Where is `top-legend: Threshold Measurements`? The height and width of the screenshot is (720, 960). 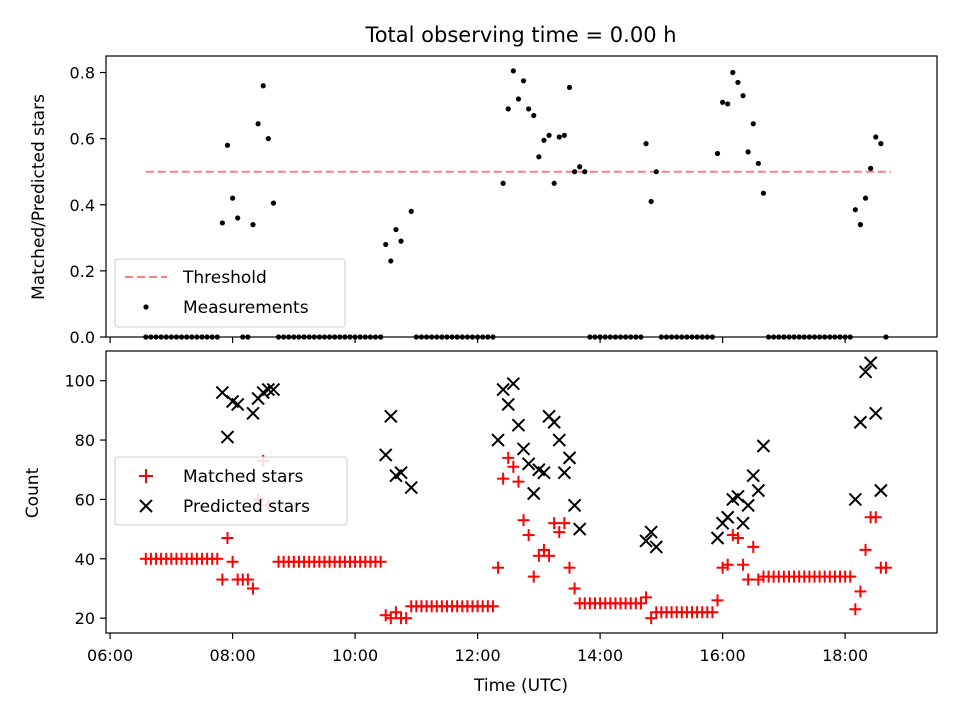 top-legend: Threshold Measurements is located at coordinates (230, 293).